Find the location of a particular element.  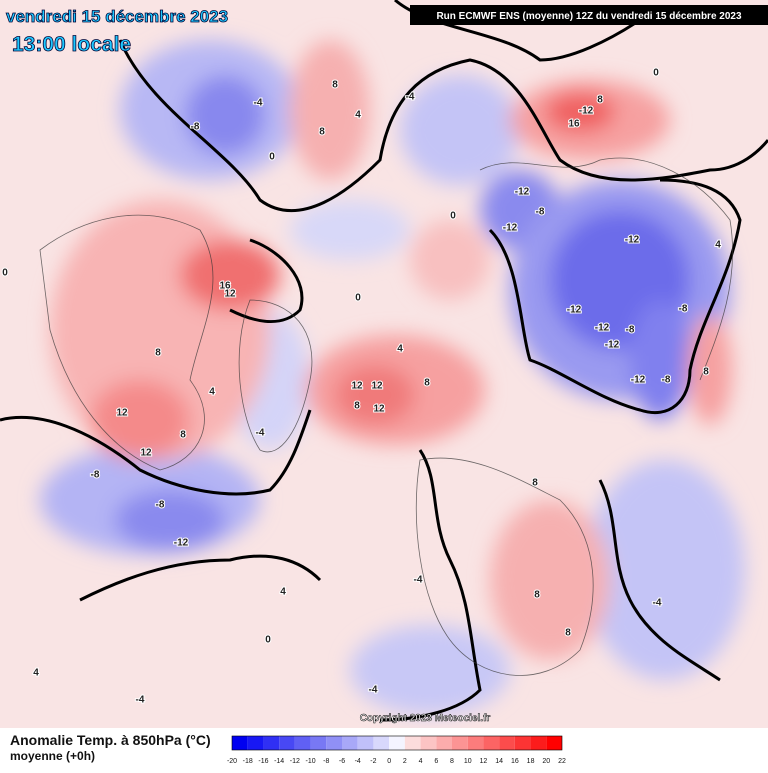

colorbar-tick-label: 18 is located at coordinates (531, 761).